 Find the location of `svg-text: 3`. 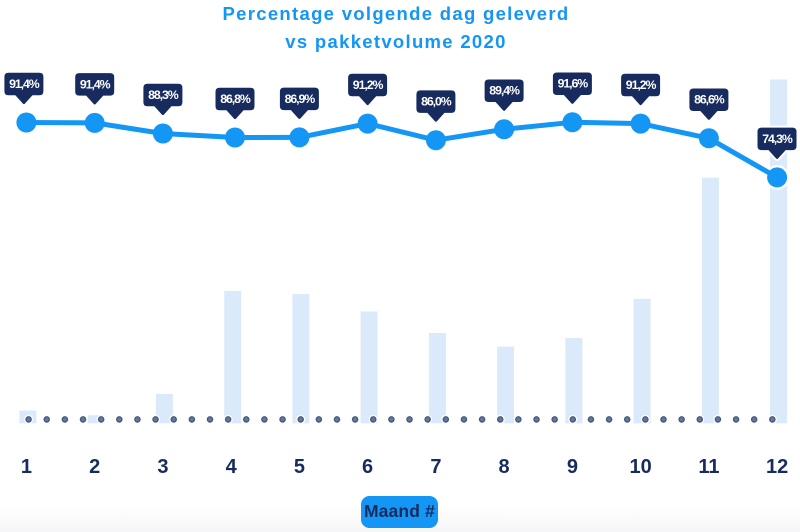

svg-text: 3 is located at coordinates (162, 467).